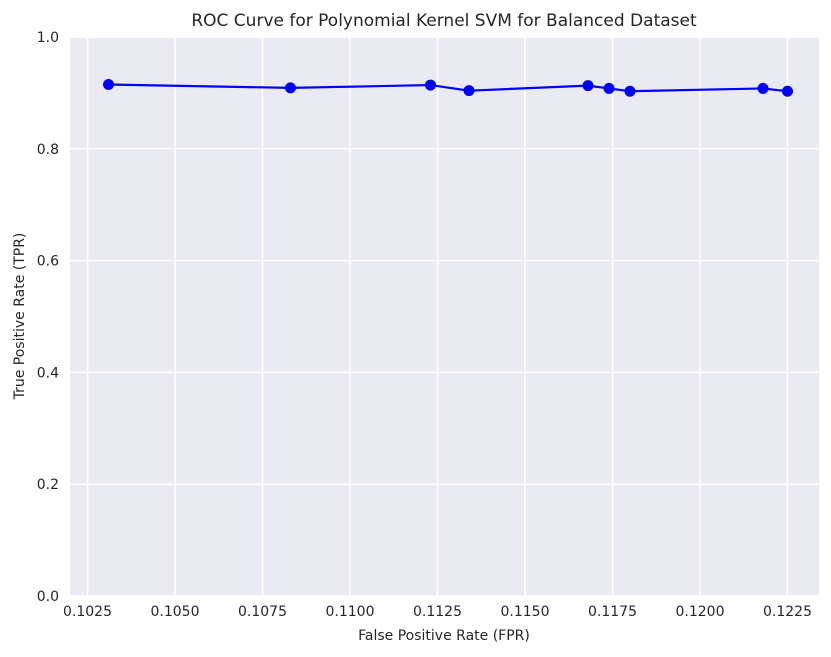 The image size is (831, 657). What do you see at coordinates (87, 612) in the screenshot?
I see `x-tick-label: 0.1025` at bounding box center [87, 612].